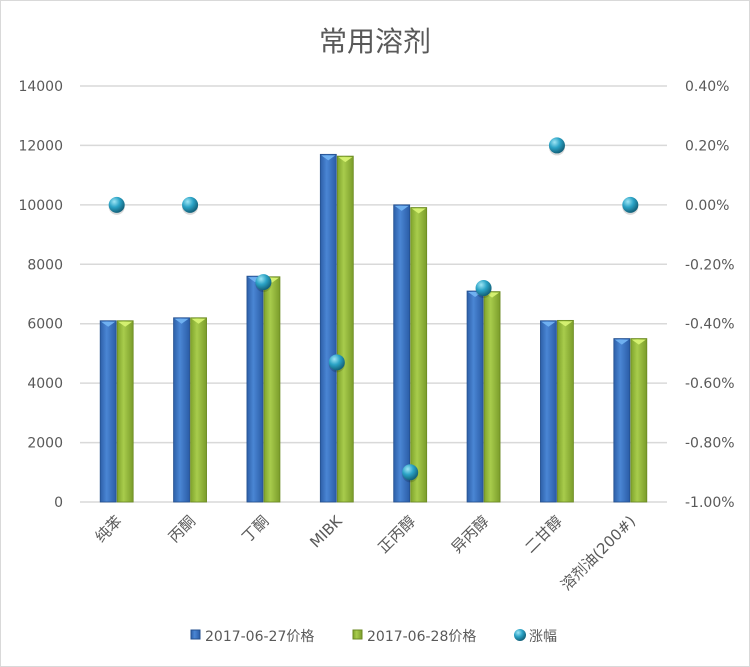 The width and height of the screenshot is (750, 667). I want to click on right-tick-label: -0.40%, so click(710, 325).